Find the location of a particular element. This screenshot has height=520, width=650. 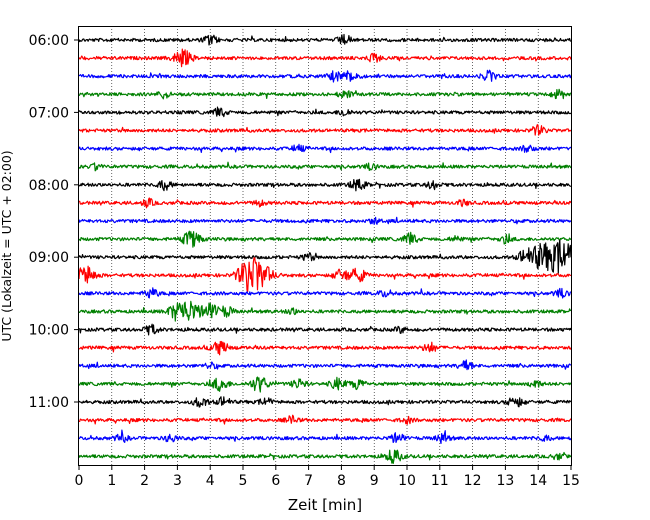

x-tick-label-4: 4 is located at coordinates (210, 481).